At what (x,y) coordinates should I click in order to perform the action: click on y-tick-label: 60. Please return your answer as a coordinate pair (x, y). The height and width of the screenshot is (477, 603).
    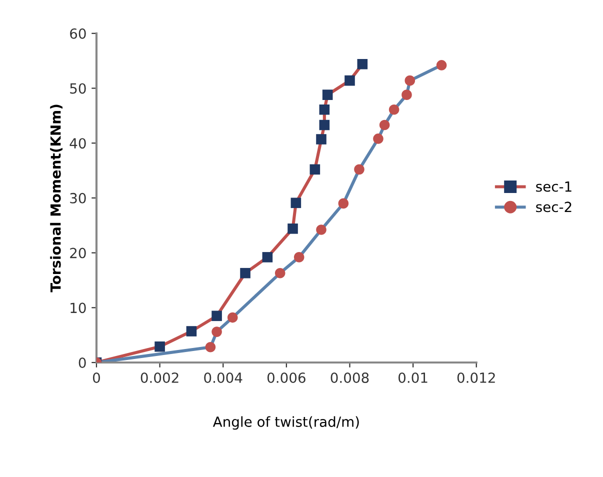
    Looking at the image, I should click on (78, 33).